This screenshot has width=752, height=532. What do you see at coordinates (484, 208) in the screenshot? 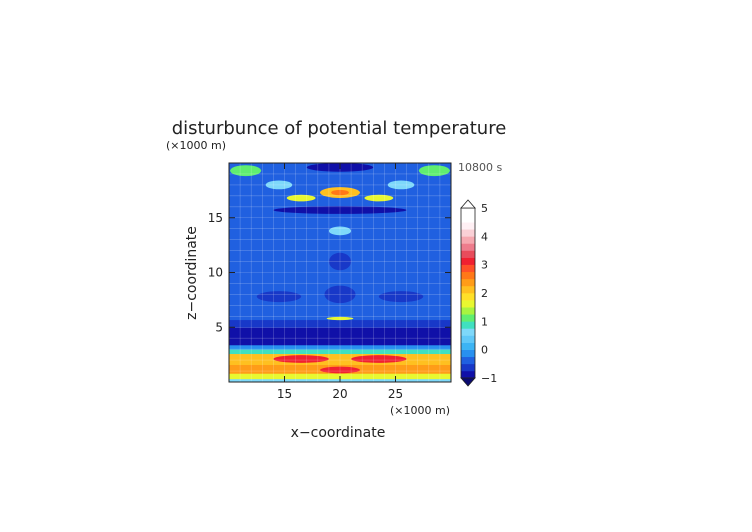
I see `colorbar-tick-label: 5` at bounding box center [484, 208].